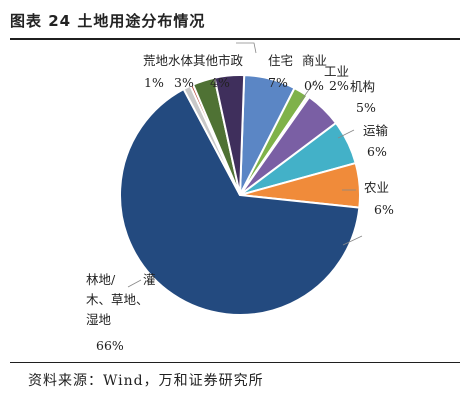 The height and width of the screenshot is (401, 470). What do you see at coordinates (108, 21) in the screenshot?
I see `chart-title: 图表 24 土地用途分布情况` at bounding box center [108, 21].